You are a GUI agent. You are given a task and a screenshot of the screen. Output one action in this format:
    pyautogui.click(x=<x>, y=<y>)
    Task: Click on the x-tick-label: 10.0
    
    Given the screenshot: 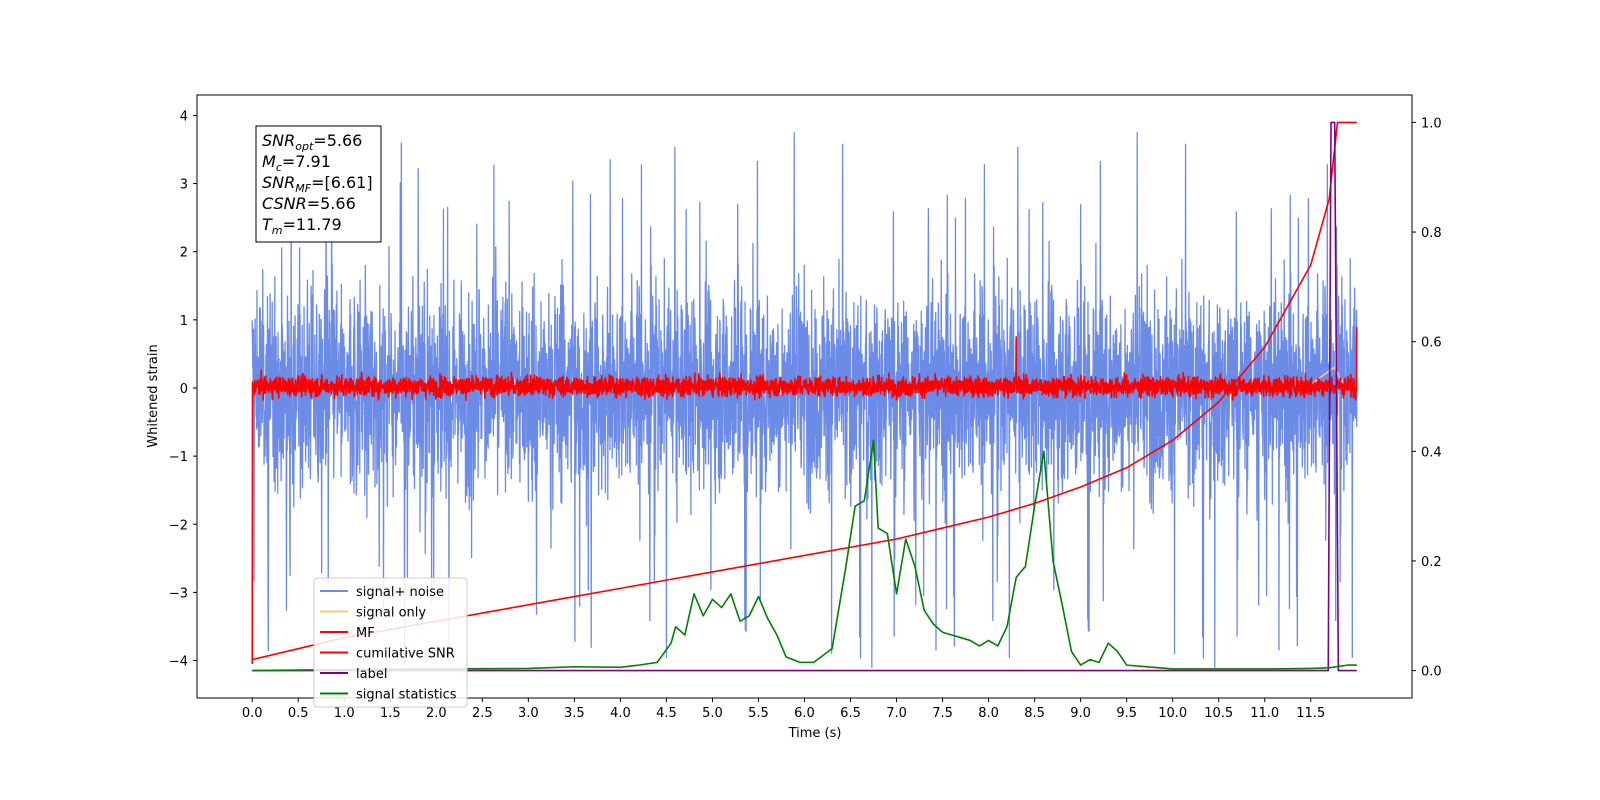 What is the action you would take?
    pyautogui.click(x=1172, y=713)
    